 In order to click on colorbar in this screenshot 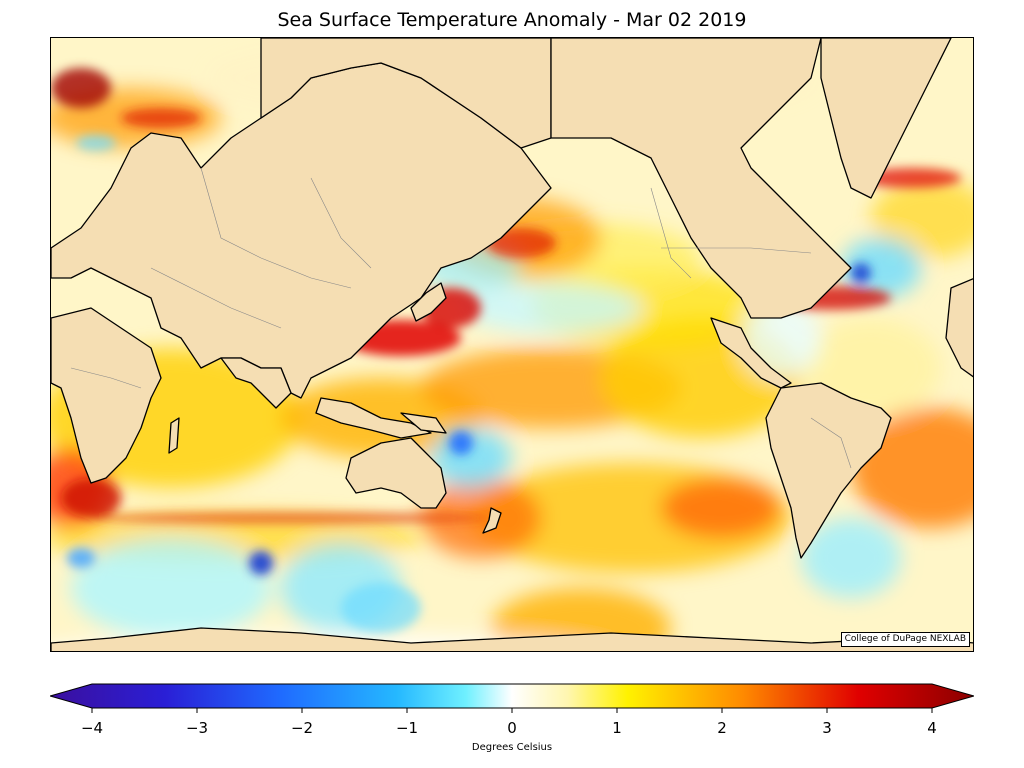, I will do `click(512, 698)`.